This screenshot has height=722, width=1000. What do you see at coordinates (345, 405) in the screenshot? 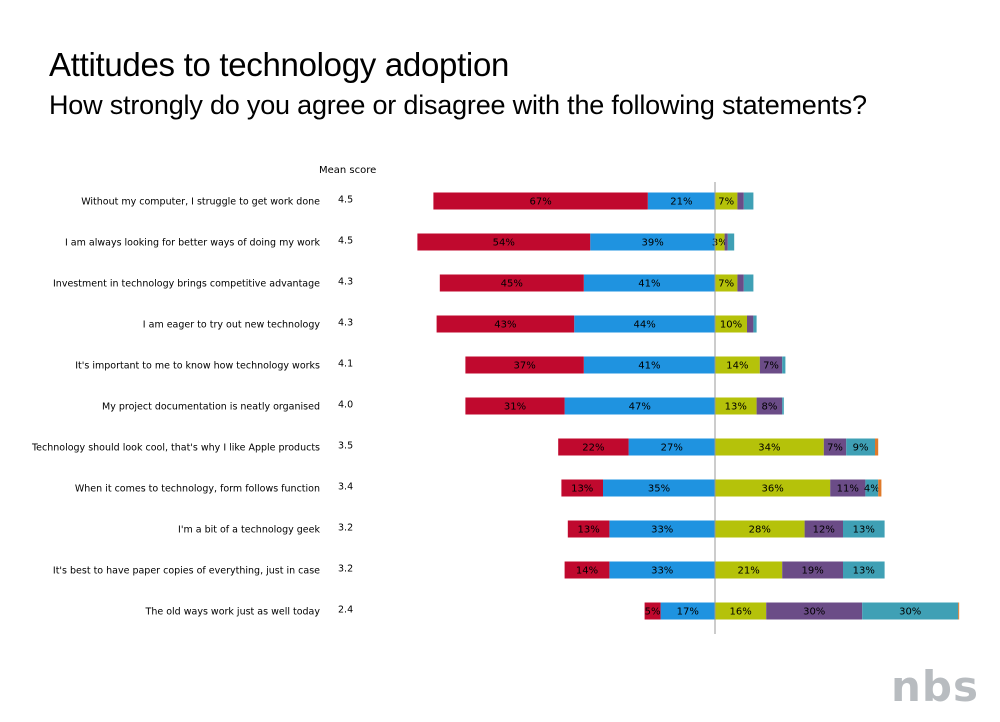
I see `mean-score-value: 4.0` at bounding box center [345, 405].